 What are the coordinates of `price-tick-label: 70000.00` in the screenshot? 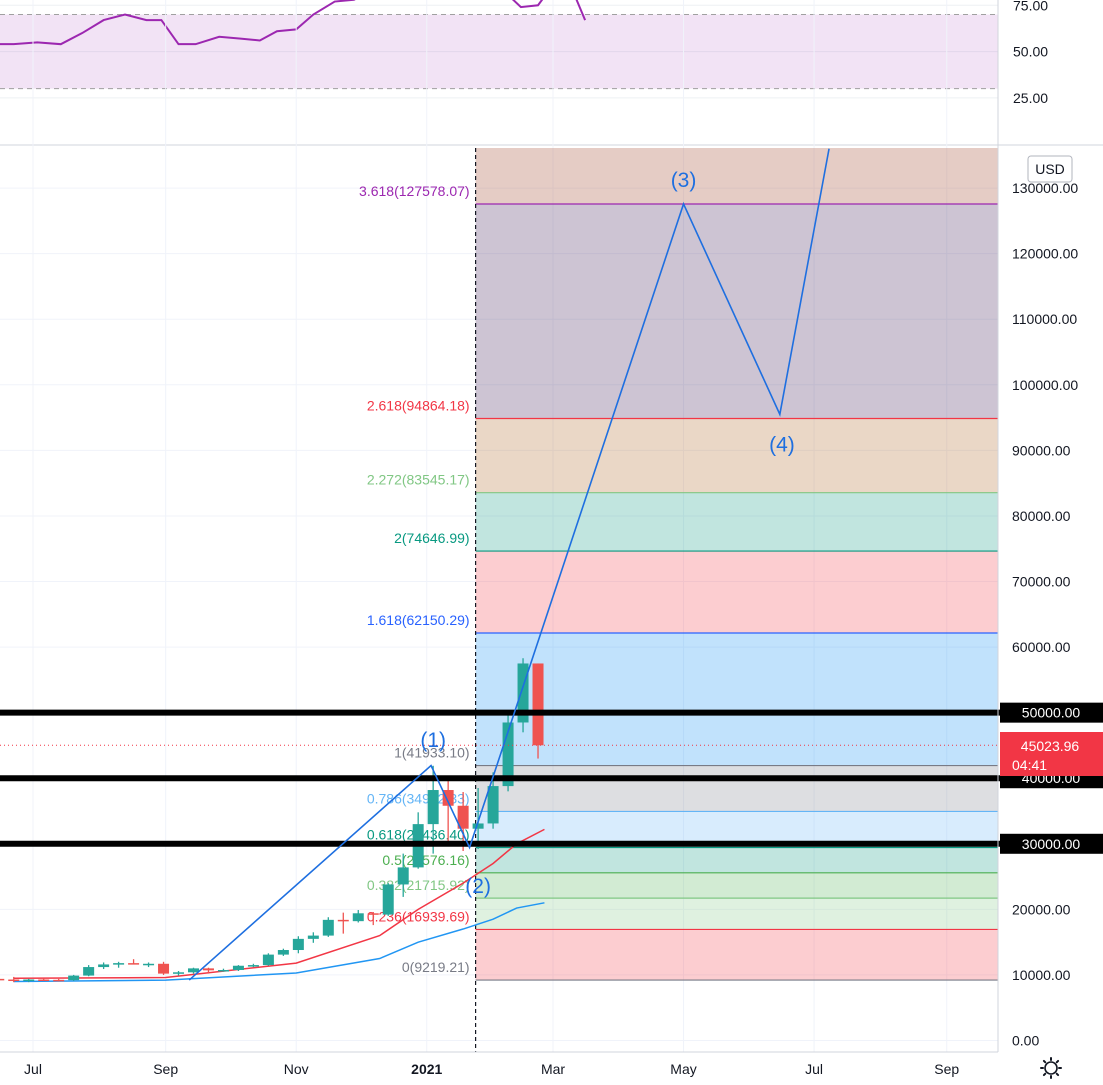 It's located at (1041, 582).